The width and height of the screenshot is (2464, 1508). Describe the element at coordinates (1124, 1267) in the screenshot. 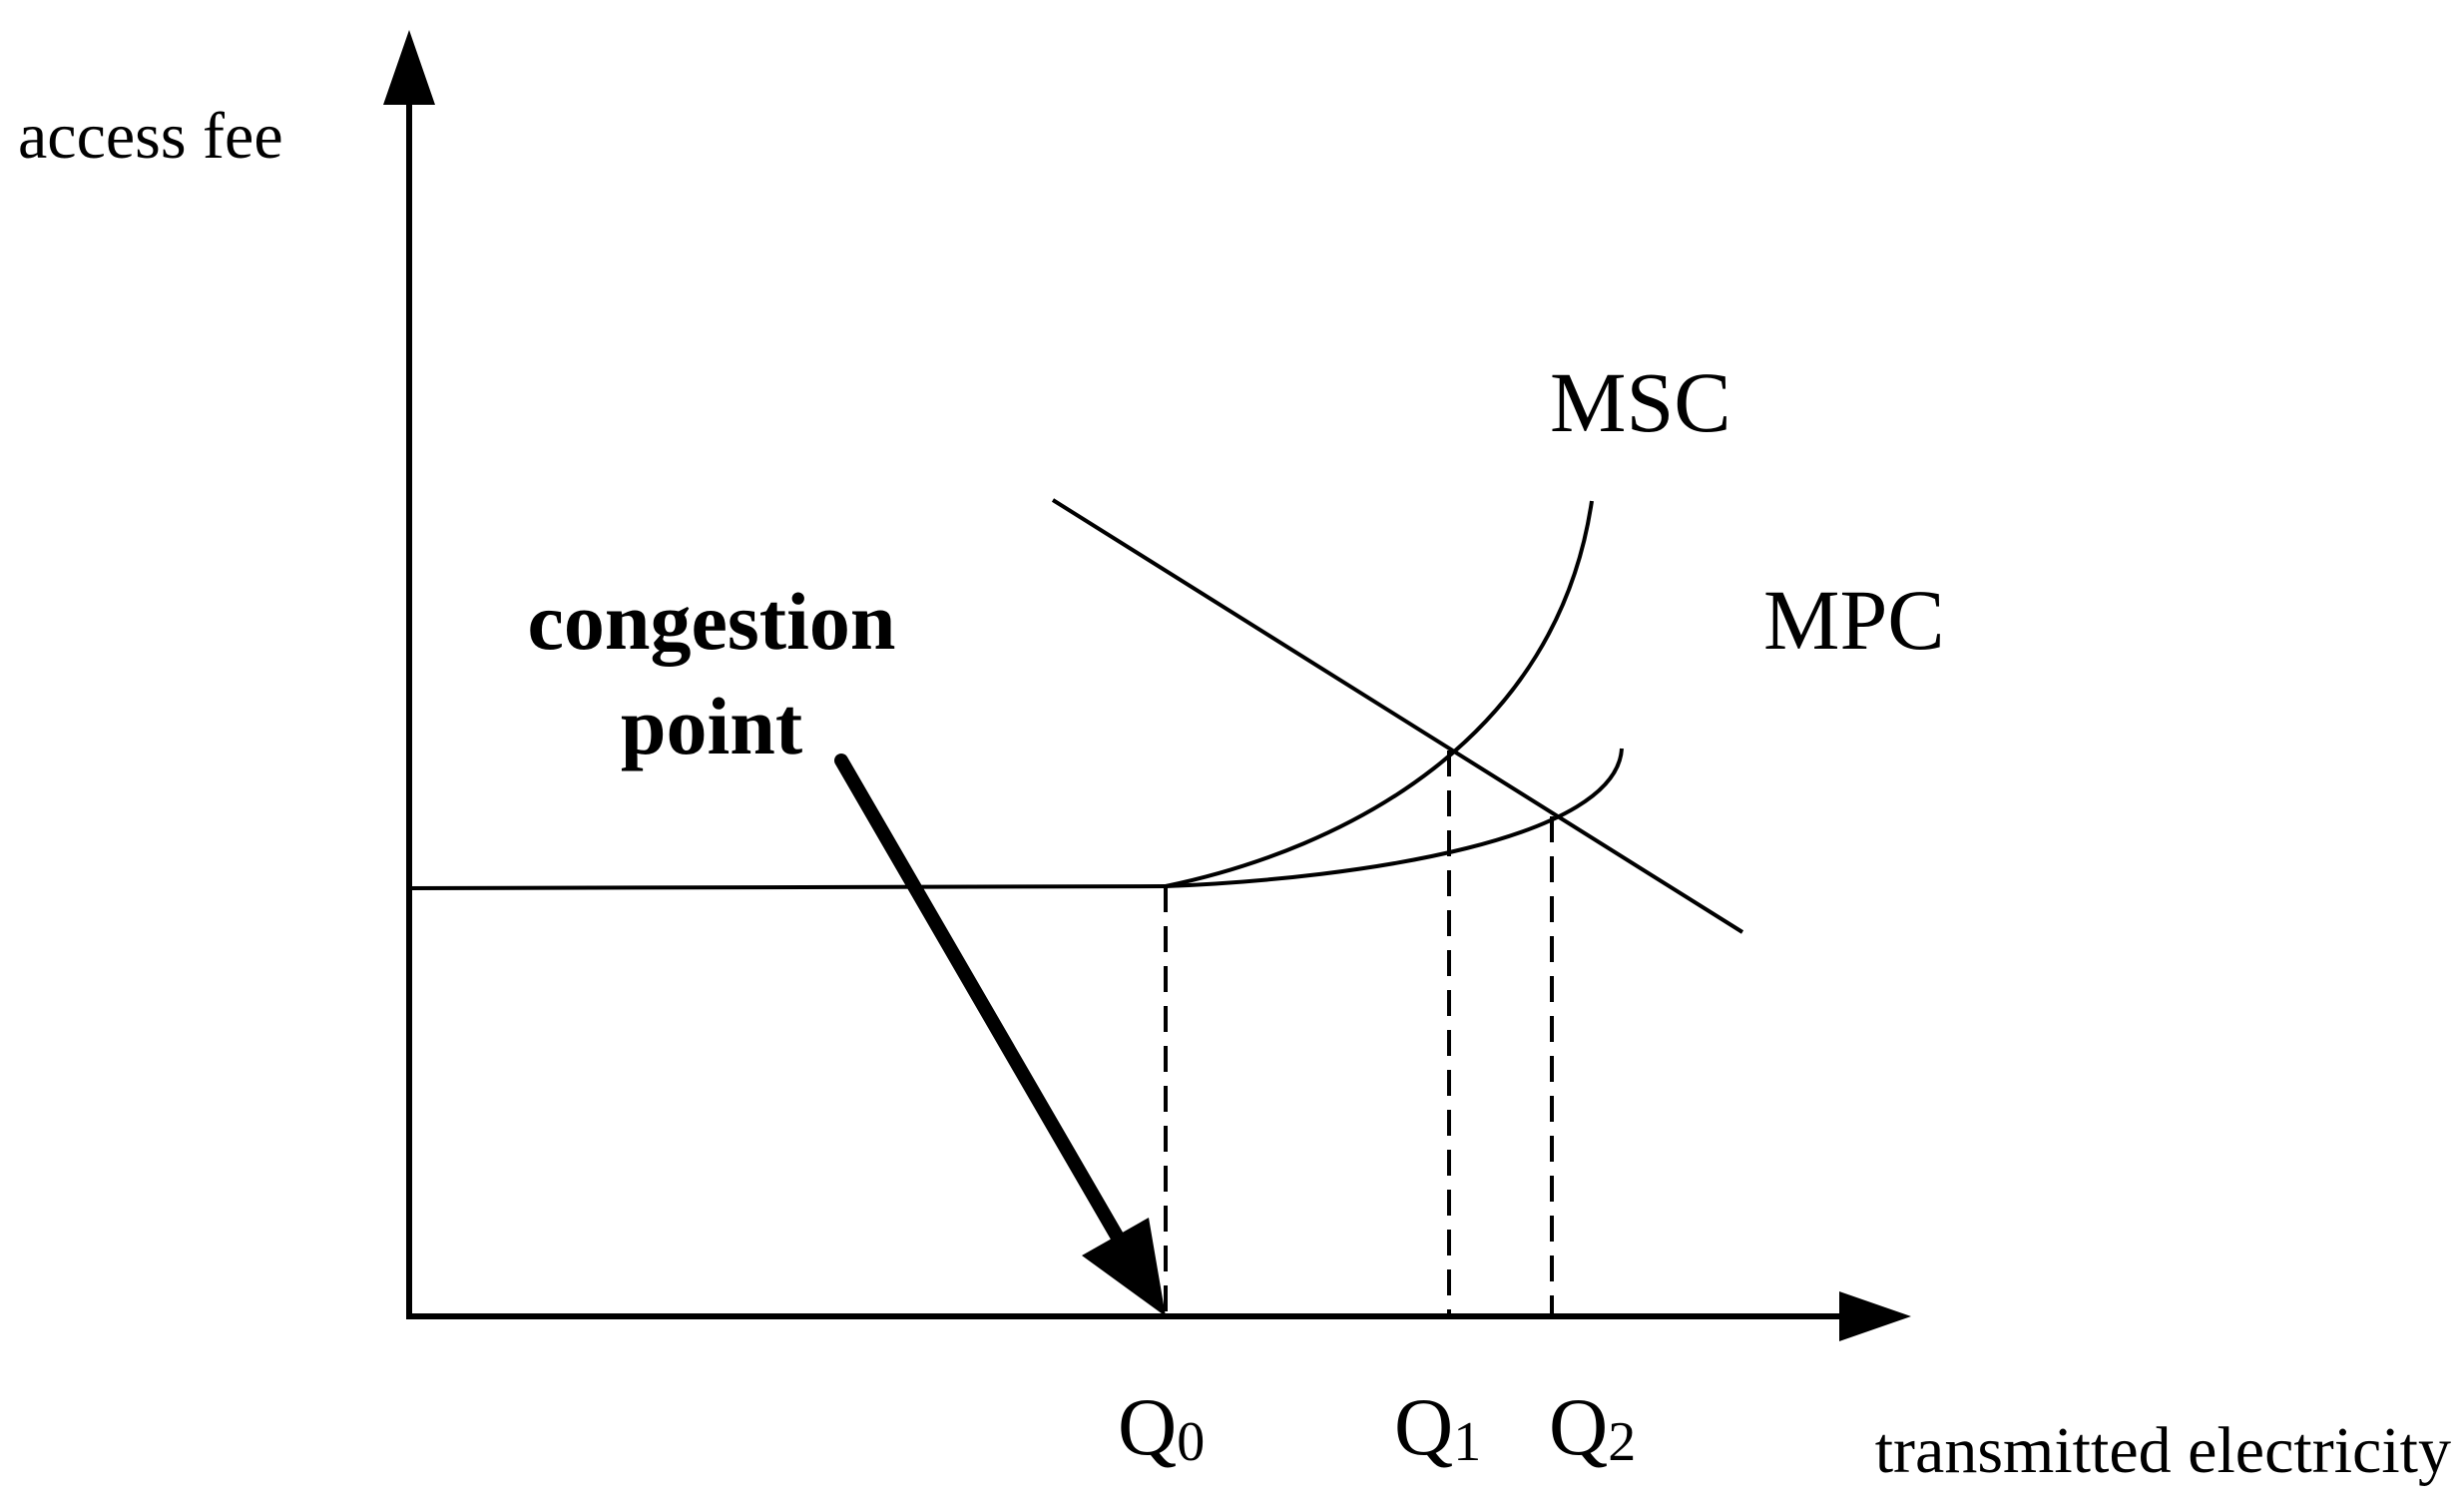

I see `congestion-arrow-head` at that location.